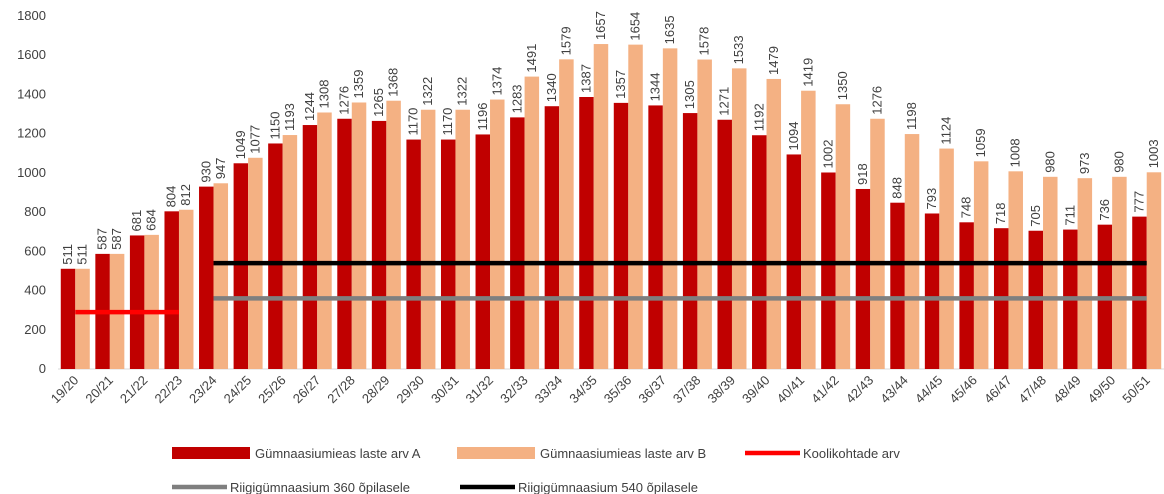 This screenshot has height=494, width=1164. Describe the element at coordinates (807, 72) in the screenshot. I see `data-label: 1419` at that location.